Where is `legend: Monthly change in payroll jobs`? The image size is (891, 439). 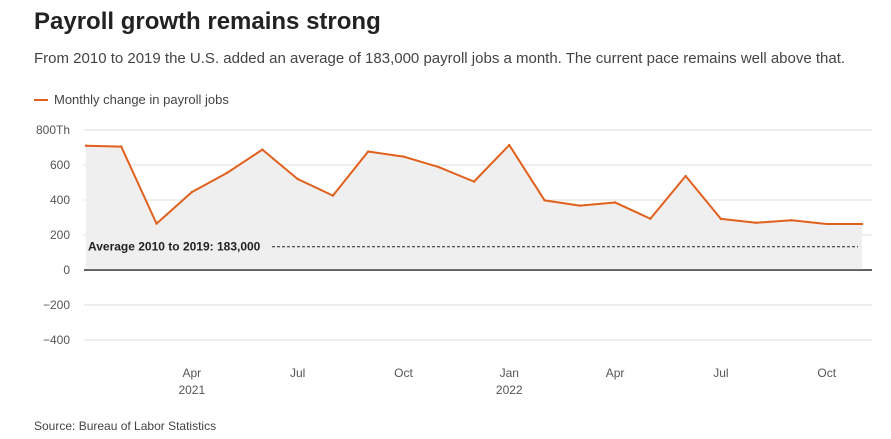 legend: Monthly change in payroll jobs is located at coordinates (131, 99).